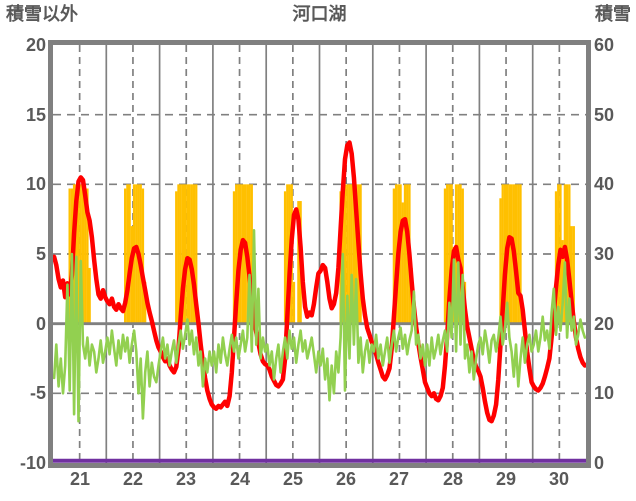 This screenshot has width=636, height=501. I want to click on axis-tick-label: 24, so click(240, 479).